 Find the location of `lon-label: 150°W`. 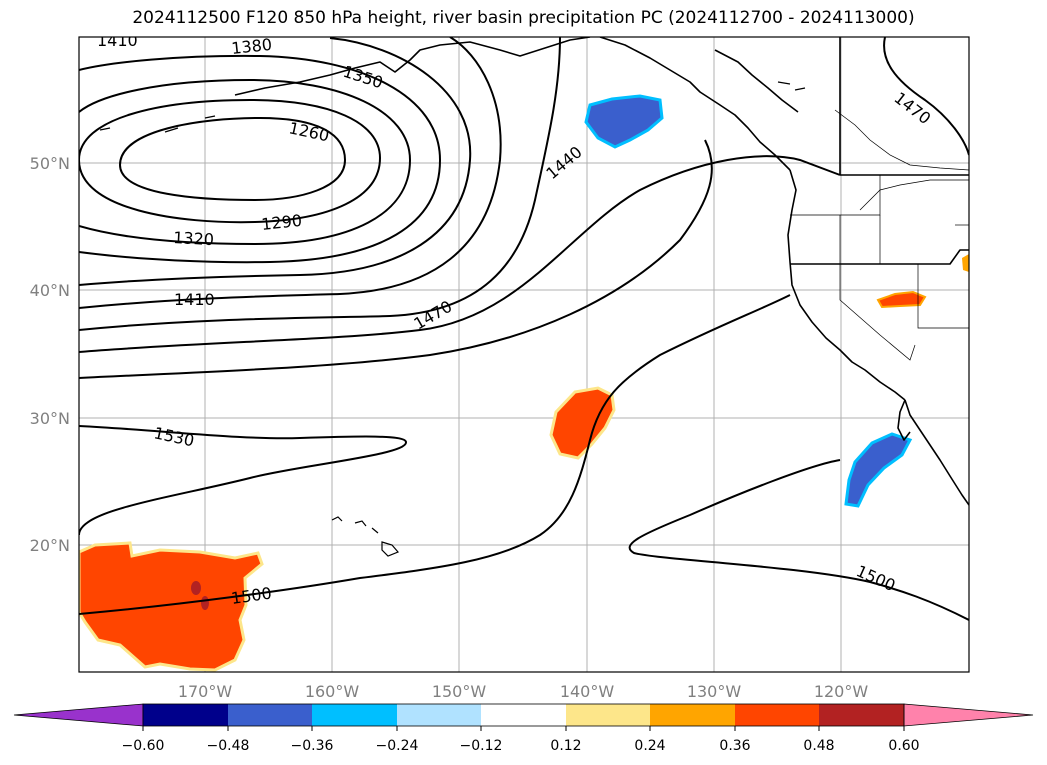

lon-label: 150°W is located at coordinates (459, 691).